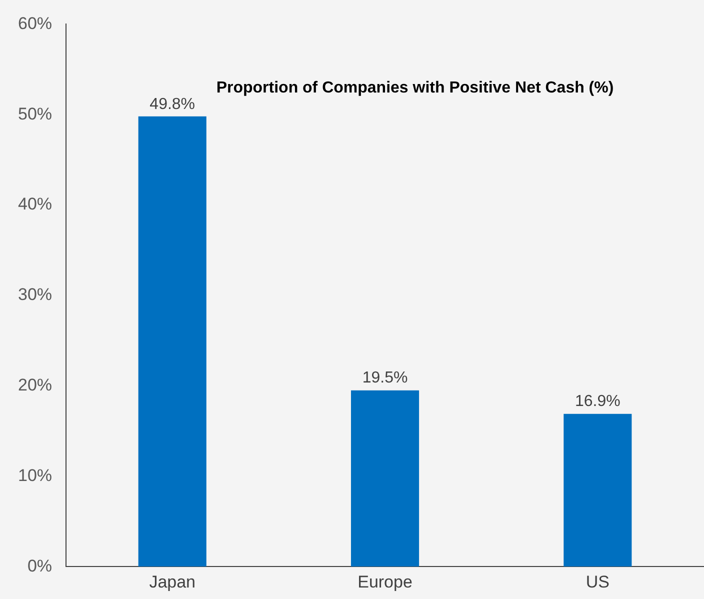  What do you see at coordinates (39, 566) in the screenshot?
I see `y-tick-label: 0%` at bounding box center [39, 566].